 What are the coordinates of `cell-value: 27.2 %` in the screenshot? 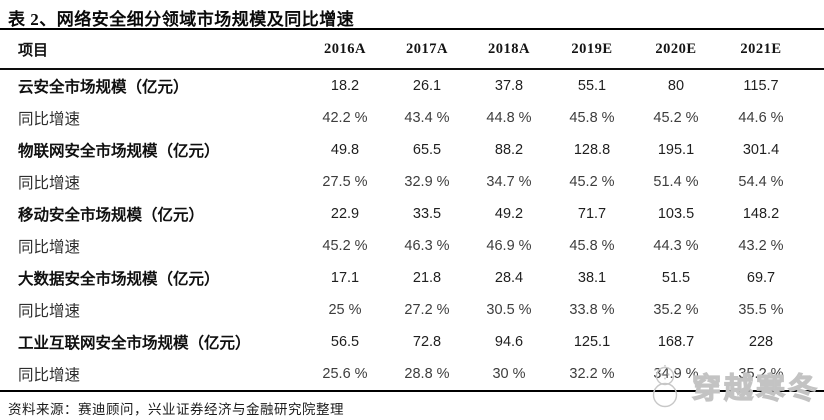 It's located at (427, 310).